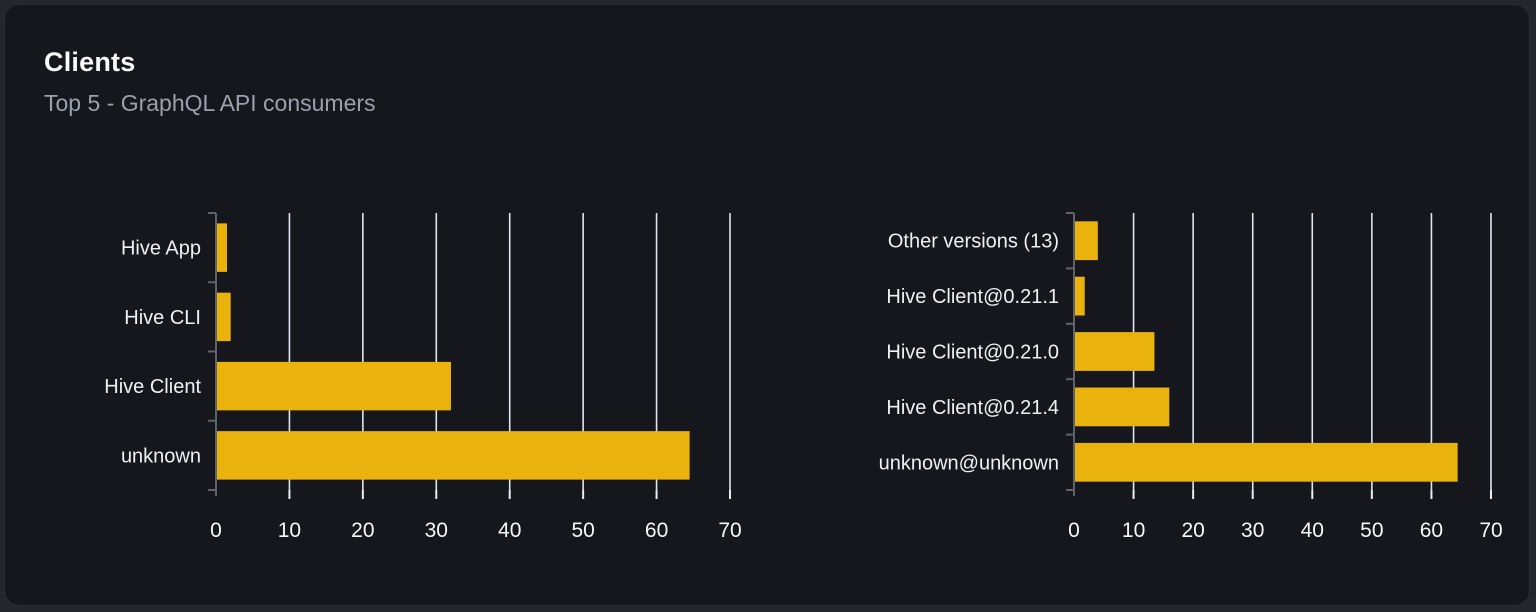 This screenshot has width=1536, height=612. I want to click on card-subtitle: Top 5 - GraphQL API consumers, so click(210, 103).